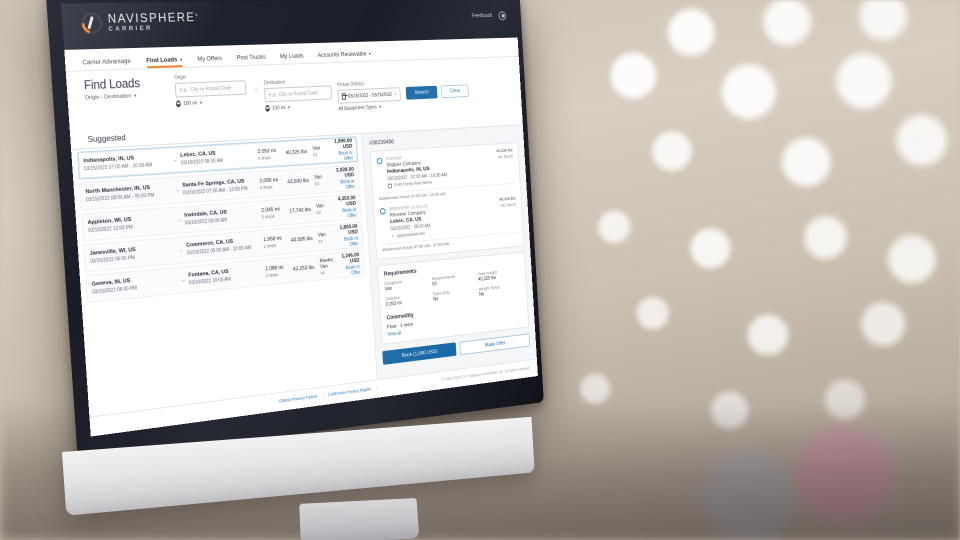  What do you see at coordinates (495, 344) in the screenshot?
I see `make-offer-button: Make Offer` at bounding box center [495, 344].